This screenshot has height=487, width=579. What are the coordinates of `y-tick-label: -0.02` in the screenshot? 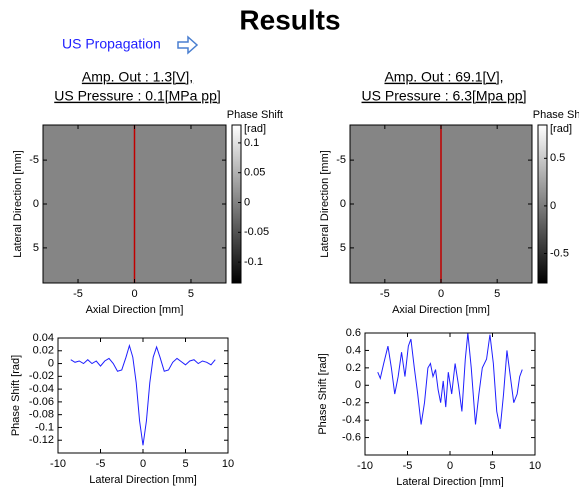 It's located at (41, 376).